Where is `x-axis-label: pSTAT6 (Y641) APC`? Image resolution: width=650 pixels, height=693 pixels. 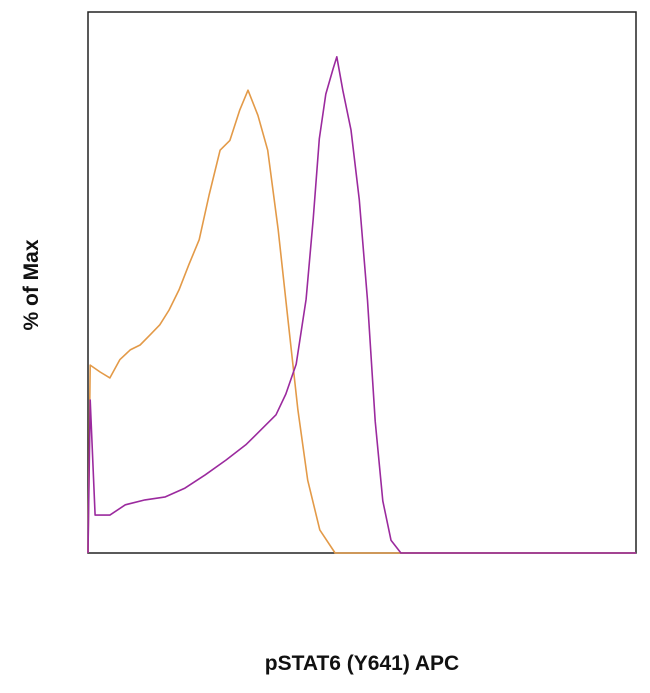
x-axis-label: pSTAT6 (Y641) APC is located at coordinates (362, 663).